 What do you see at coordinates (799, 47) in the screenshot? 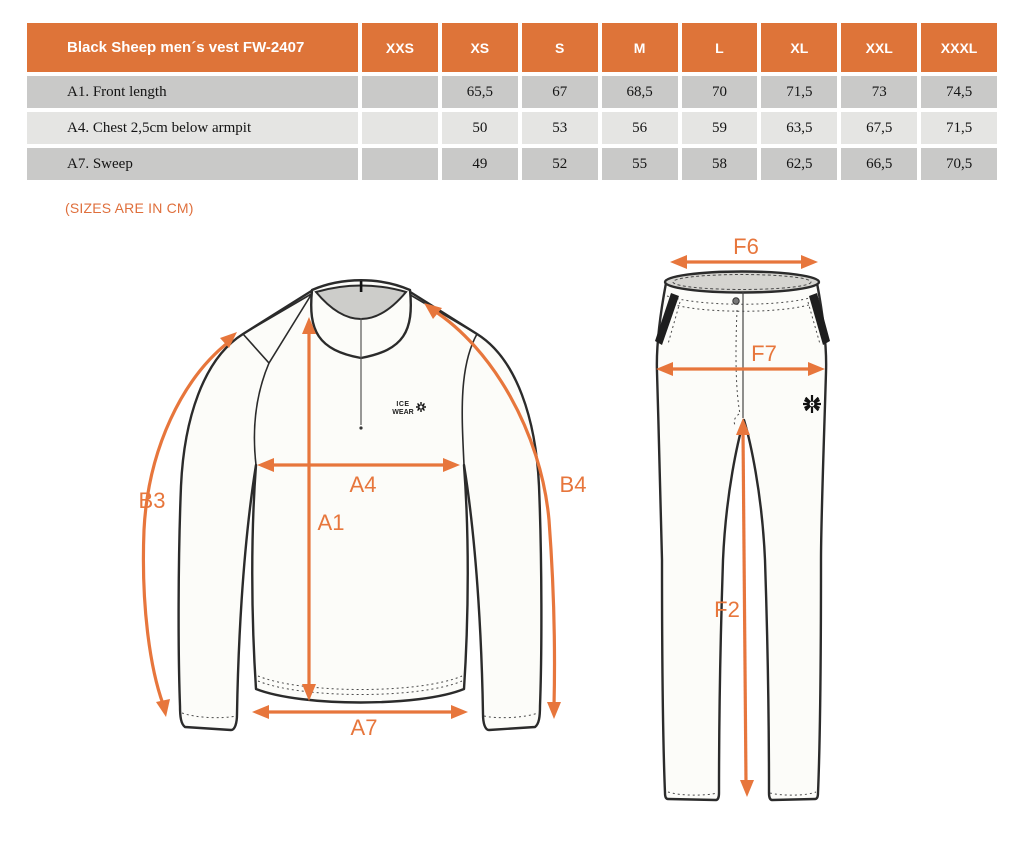
I see `size-header-xl: XL` at bounding box center [799, 47].